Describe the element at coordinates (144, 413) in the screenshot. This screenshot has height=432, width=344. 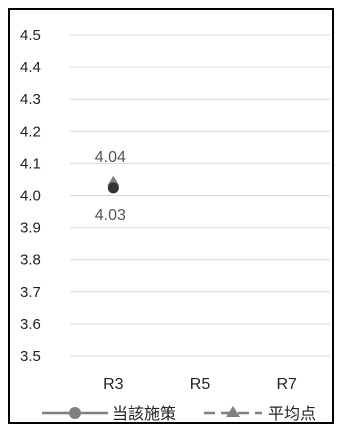
I see `legend-label-policy: 当該施策` at that location.